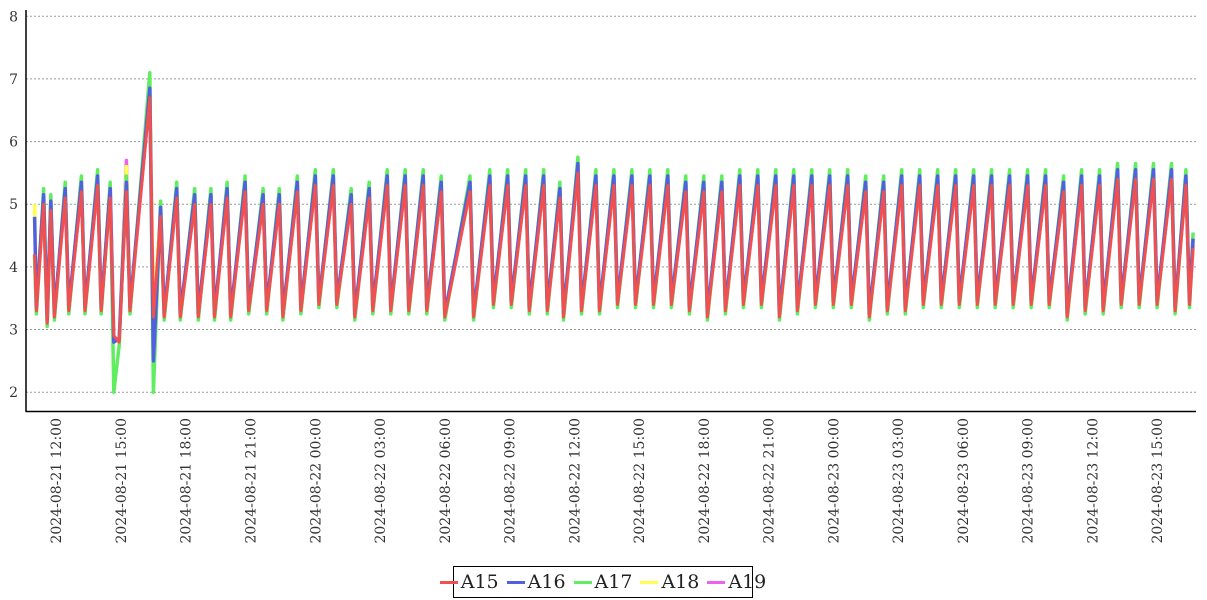  I want to click on y-tick-labels: 2 3 4 5 6 7 8, so click(13, 205).